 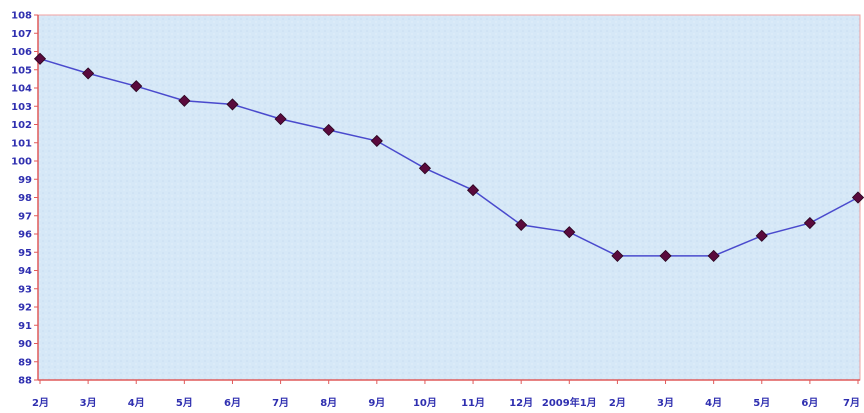 What do you see at coordinates (21, 162) in the screenshot?
I see `y-tick-label: 100` at bounding box center [21, 162].